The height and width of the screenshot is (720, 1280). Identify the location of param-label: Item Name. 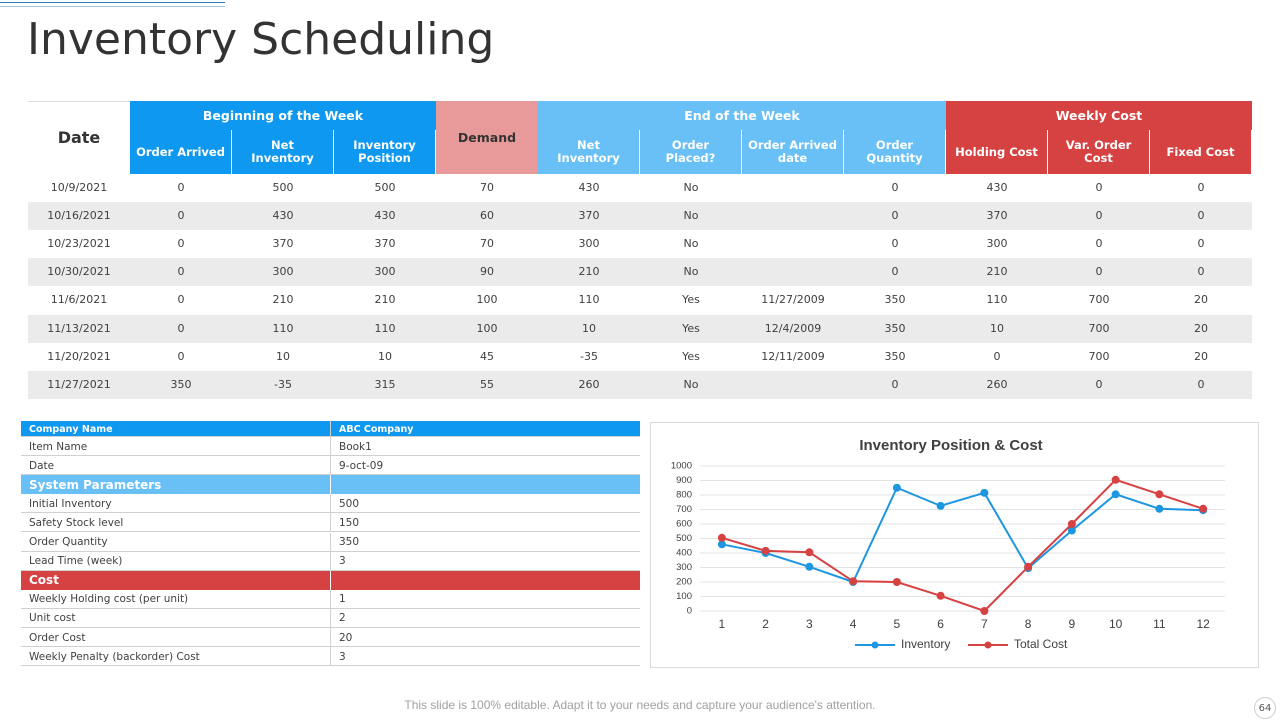
(176, 447).